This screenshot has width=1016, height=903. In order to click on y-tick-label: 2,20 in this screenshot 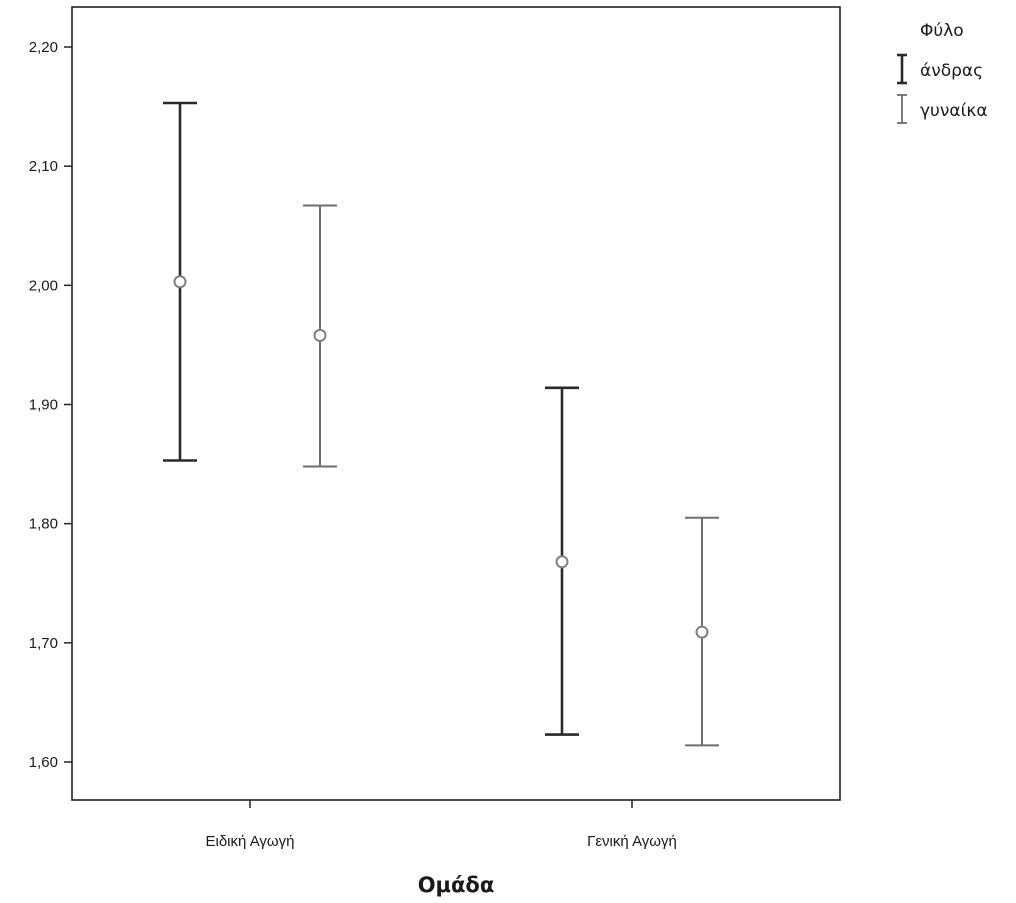, I will do `click(43, 47)`.